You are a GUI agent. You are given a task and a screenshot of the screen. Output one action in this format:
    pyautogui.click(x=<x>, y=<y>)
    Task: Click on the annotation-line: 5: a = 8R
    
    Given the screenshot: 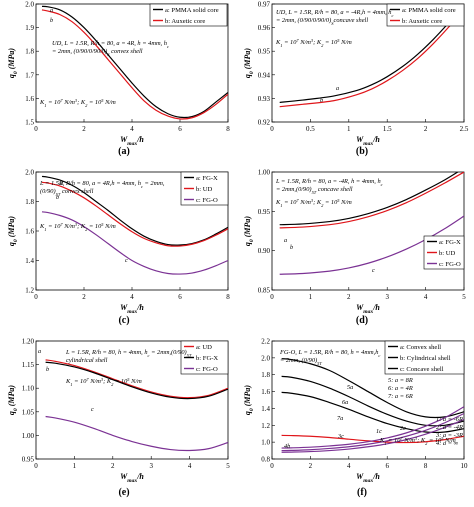 What is the action you would take?
    pyautogui.click(x=400, y=380)
    